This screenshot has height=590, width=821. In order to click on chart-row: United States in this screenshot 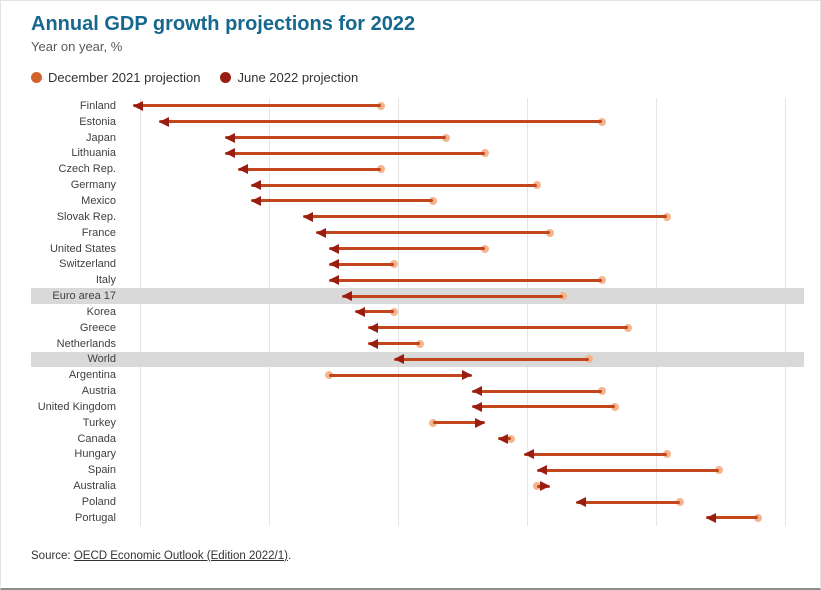, I will do `click(417, 249)`.